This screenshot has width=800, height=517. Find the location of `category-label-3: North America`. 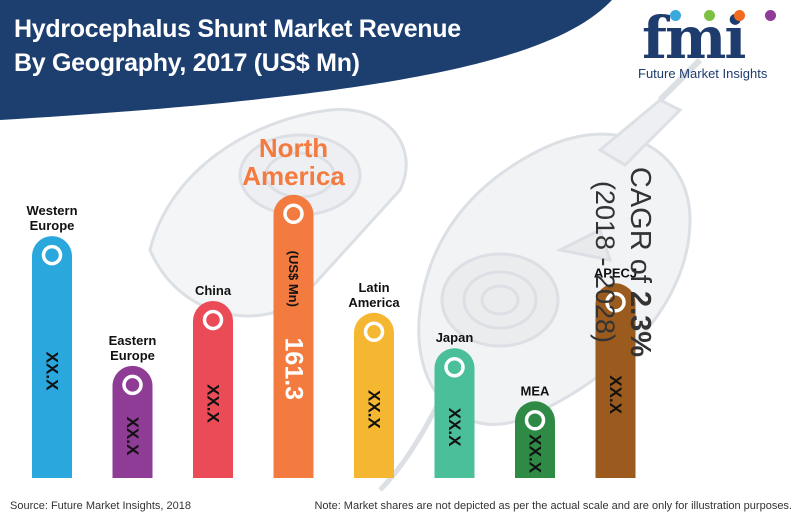

category-label-3: North America is located at coordinates (293, 162).